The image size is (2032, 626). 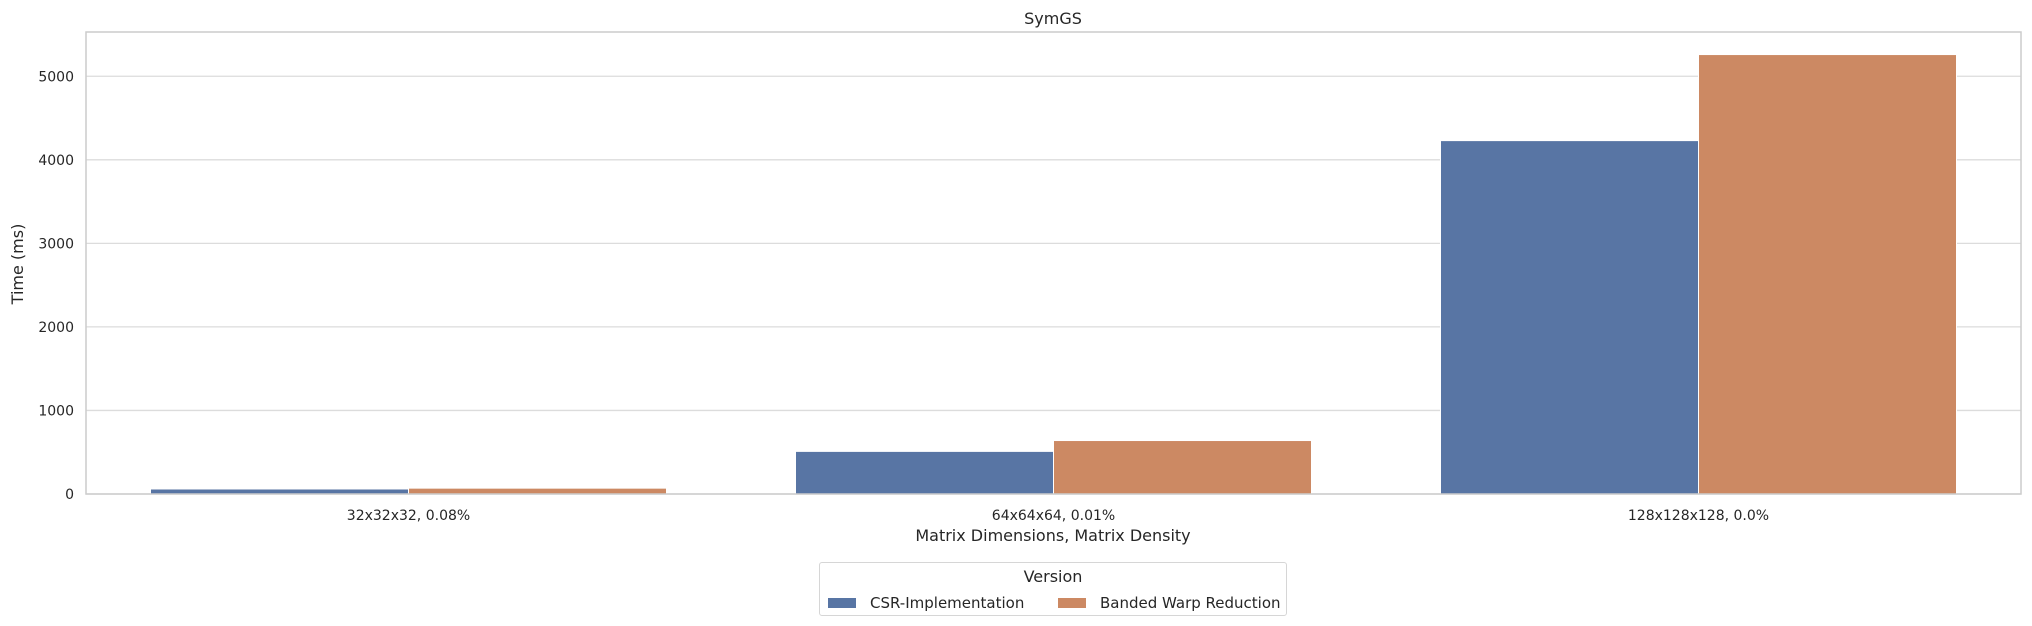 I want to click on y-tick-label: 0, so click(x=69, y=495).